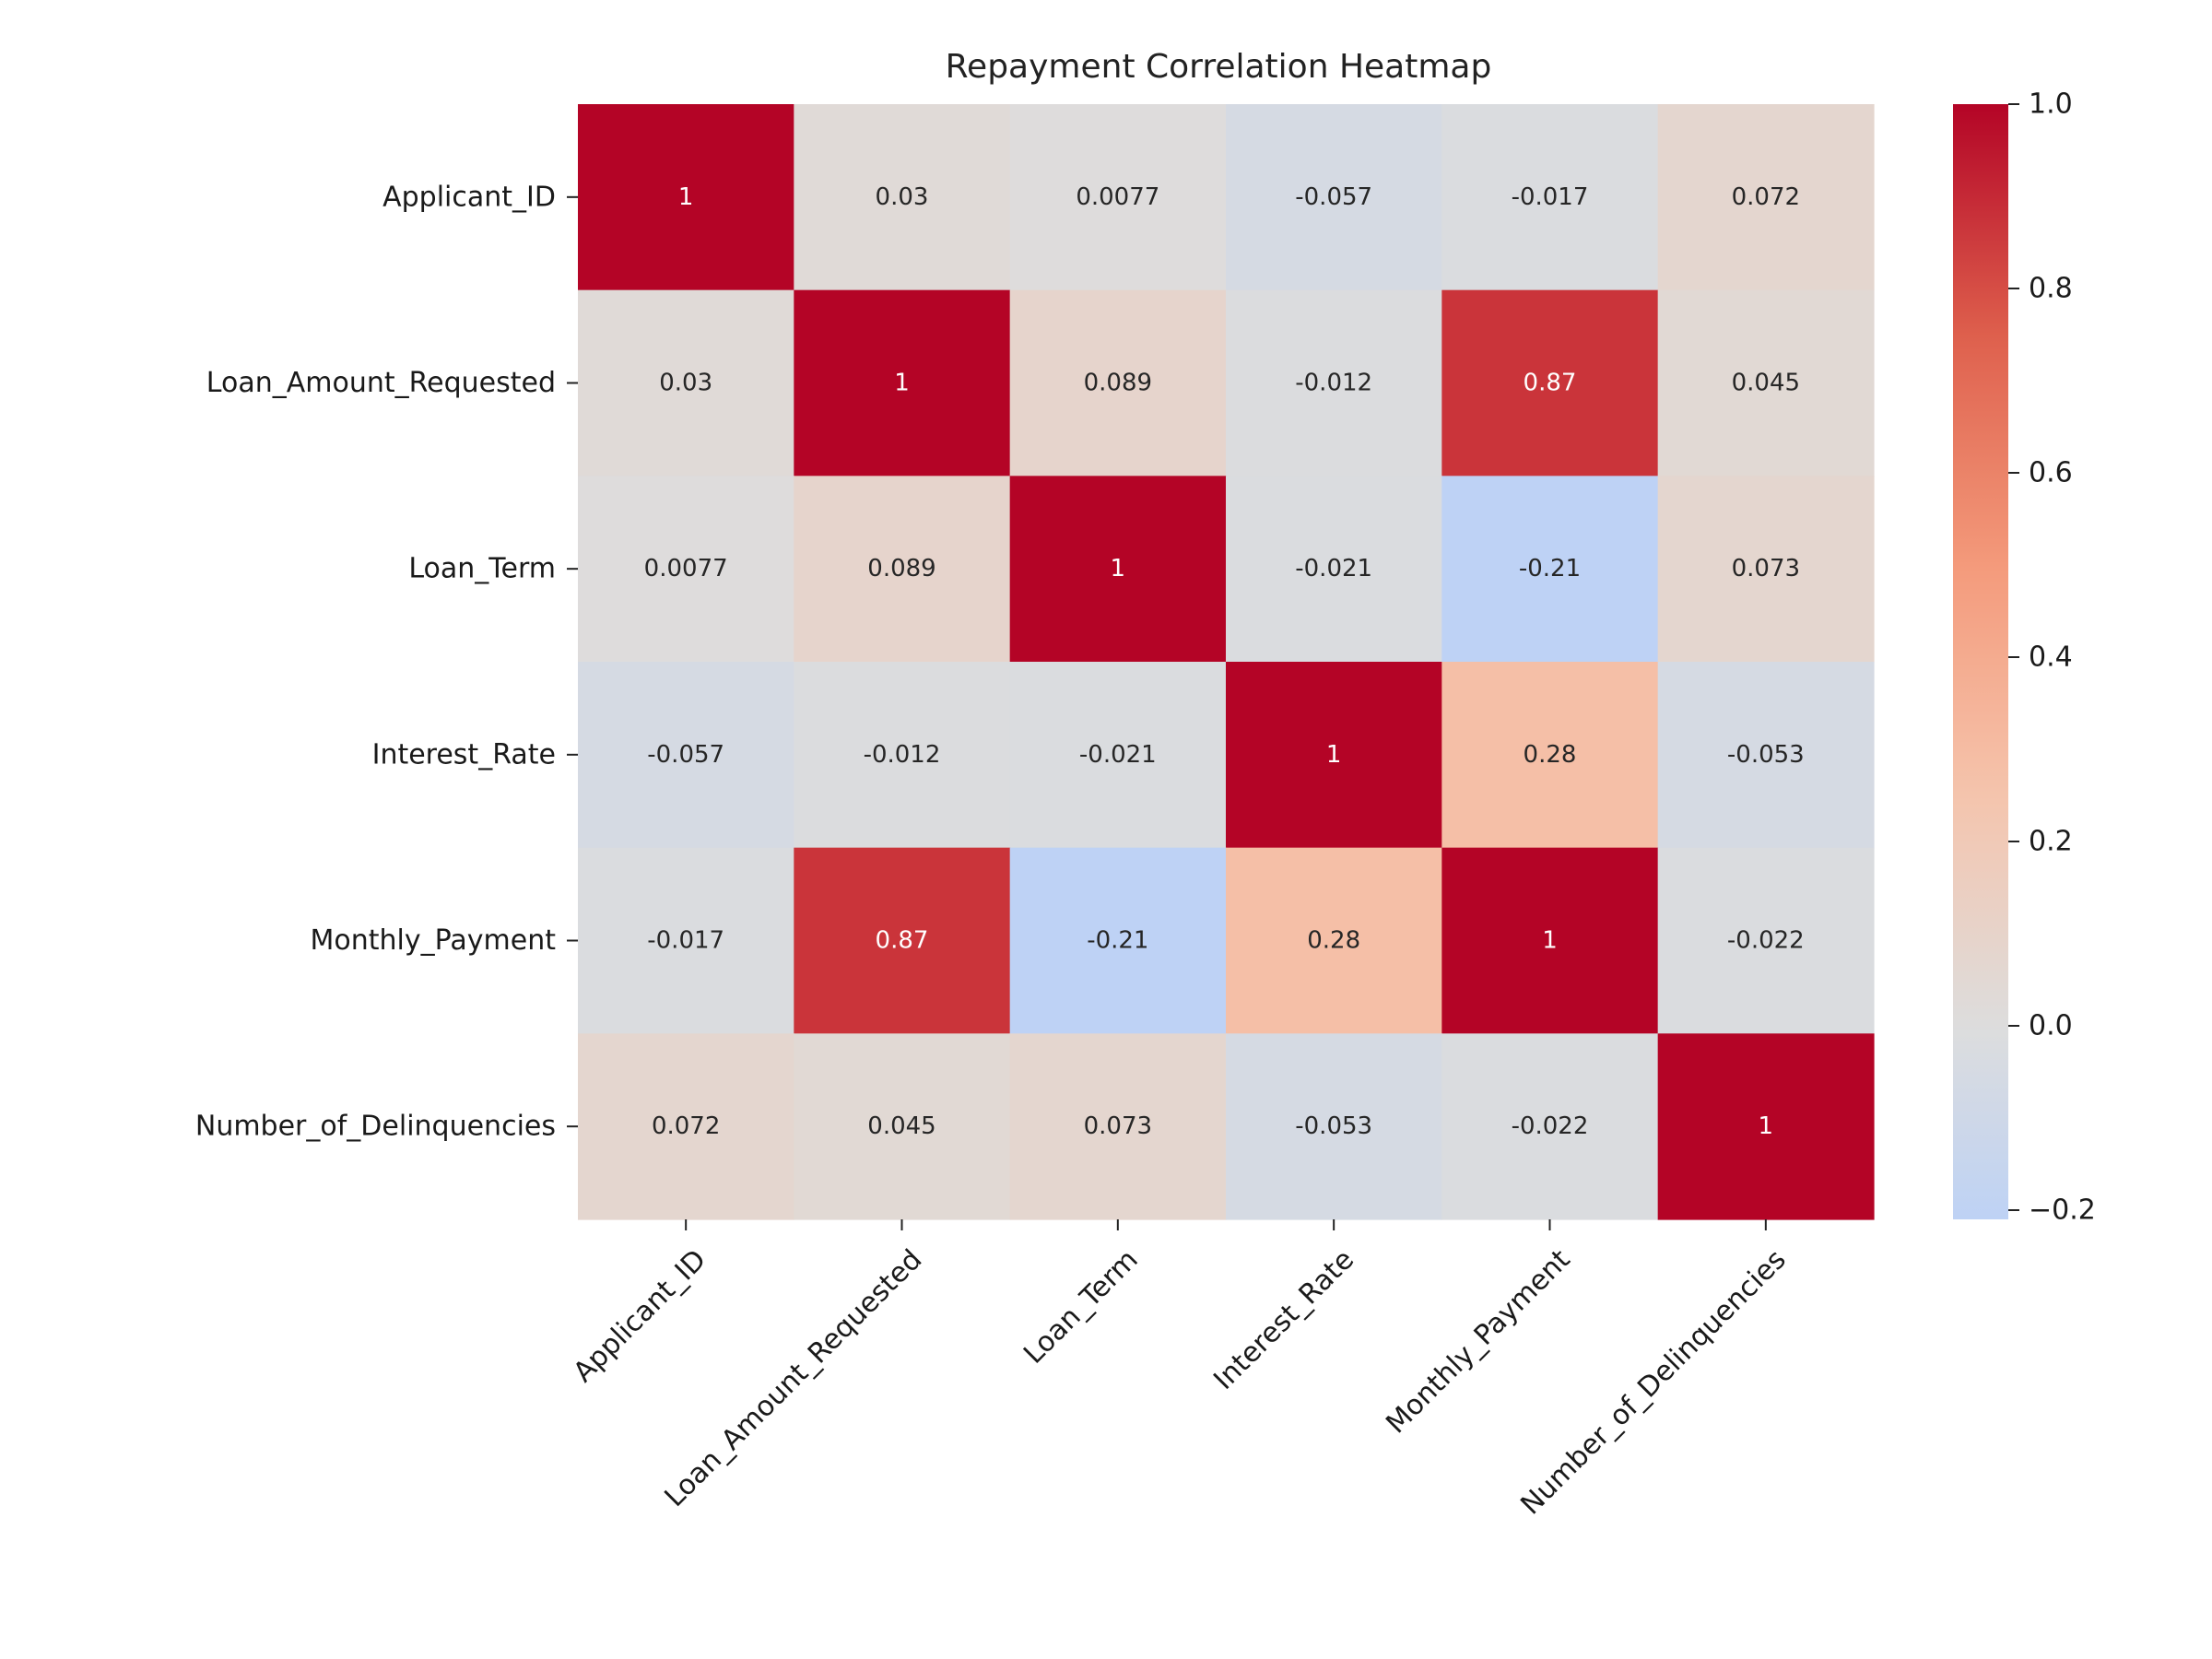  Describe the element at coordinates (794, 1378) in the screenshot. I see `x-tick-label: Loan_Amount_Requested` at that location.